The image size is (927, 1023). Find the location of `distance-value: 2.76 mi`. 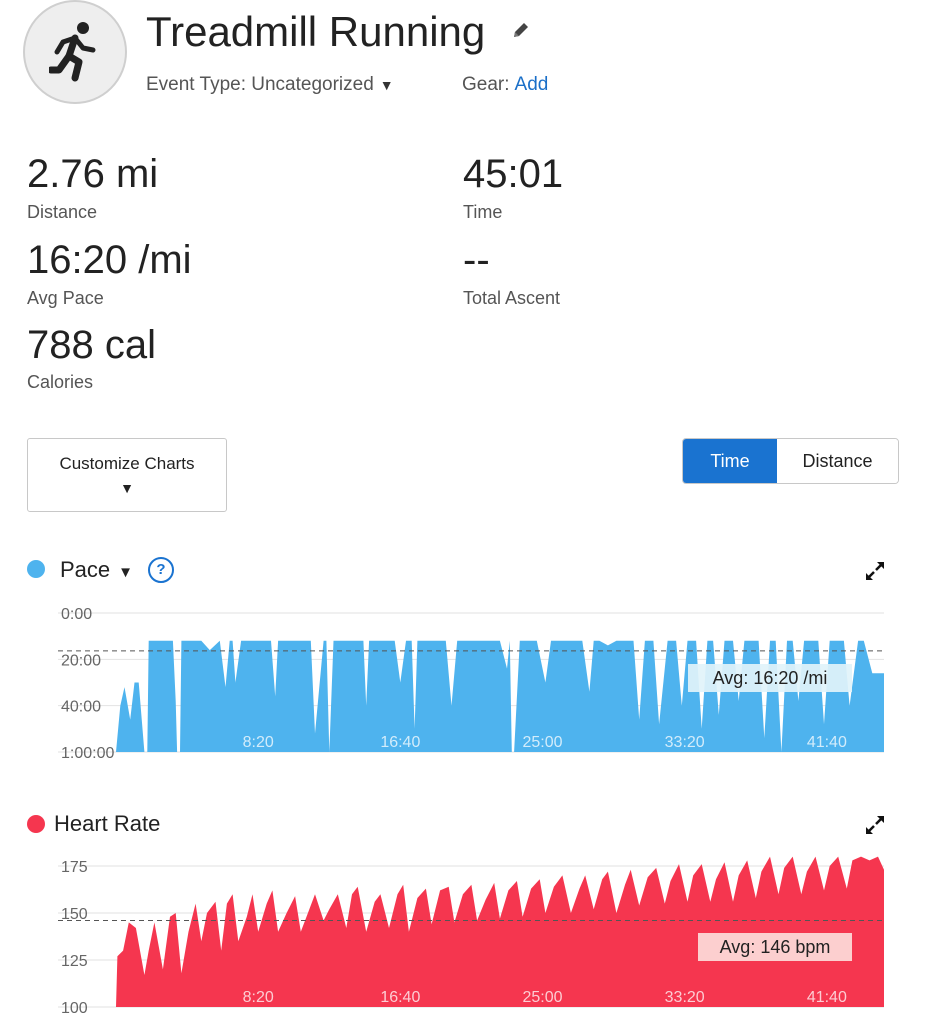

distance-value: 2.76 mi is located at coordinates (93, 174).